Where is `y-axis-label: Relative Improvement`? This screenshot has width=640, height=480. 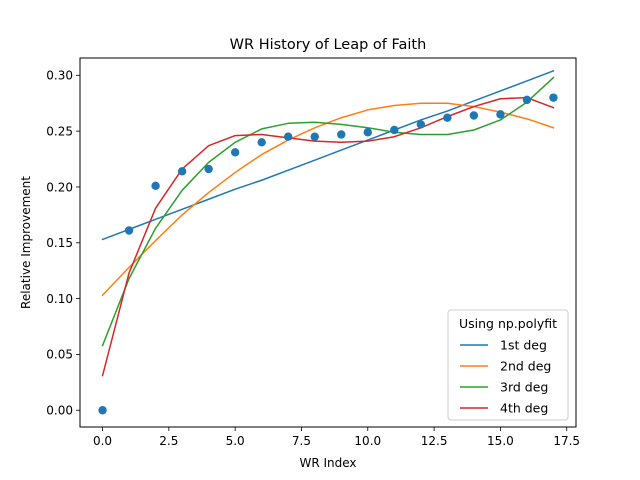 y-axis-label: Relative Improvement is located at coordinates (26, 242).